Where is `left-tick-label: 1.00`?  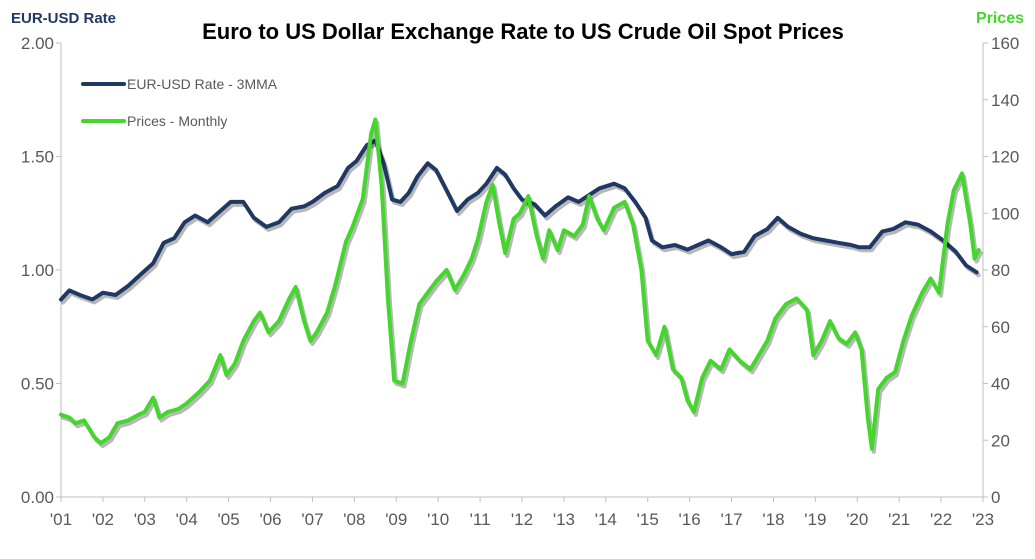
left-tick-label: 1.00 is located at coordinates (37, 270).